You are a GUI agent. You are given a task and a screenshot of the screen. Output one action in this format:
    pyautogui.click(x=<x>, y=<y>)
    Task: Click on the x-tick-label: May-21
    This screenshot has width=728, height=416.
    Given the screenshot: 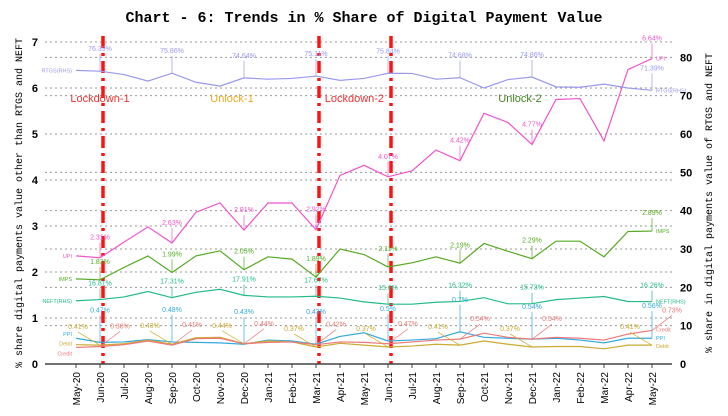 What is the action you would take?
    pyautogui.click(x=365, y=389)
    